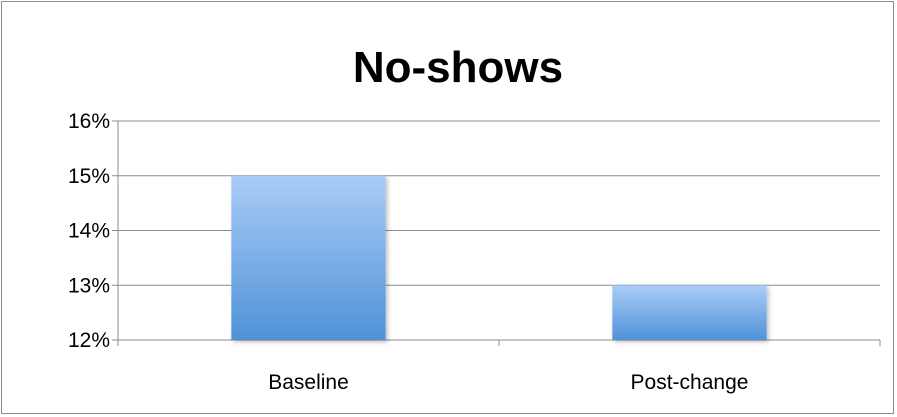 Image resolution: width=897 pixels, height=417 pixels. Describe the element at coordinates (690, 382) in the screenshot. I see `x-category-label: Post-change` at that location.